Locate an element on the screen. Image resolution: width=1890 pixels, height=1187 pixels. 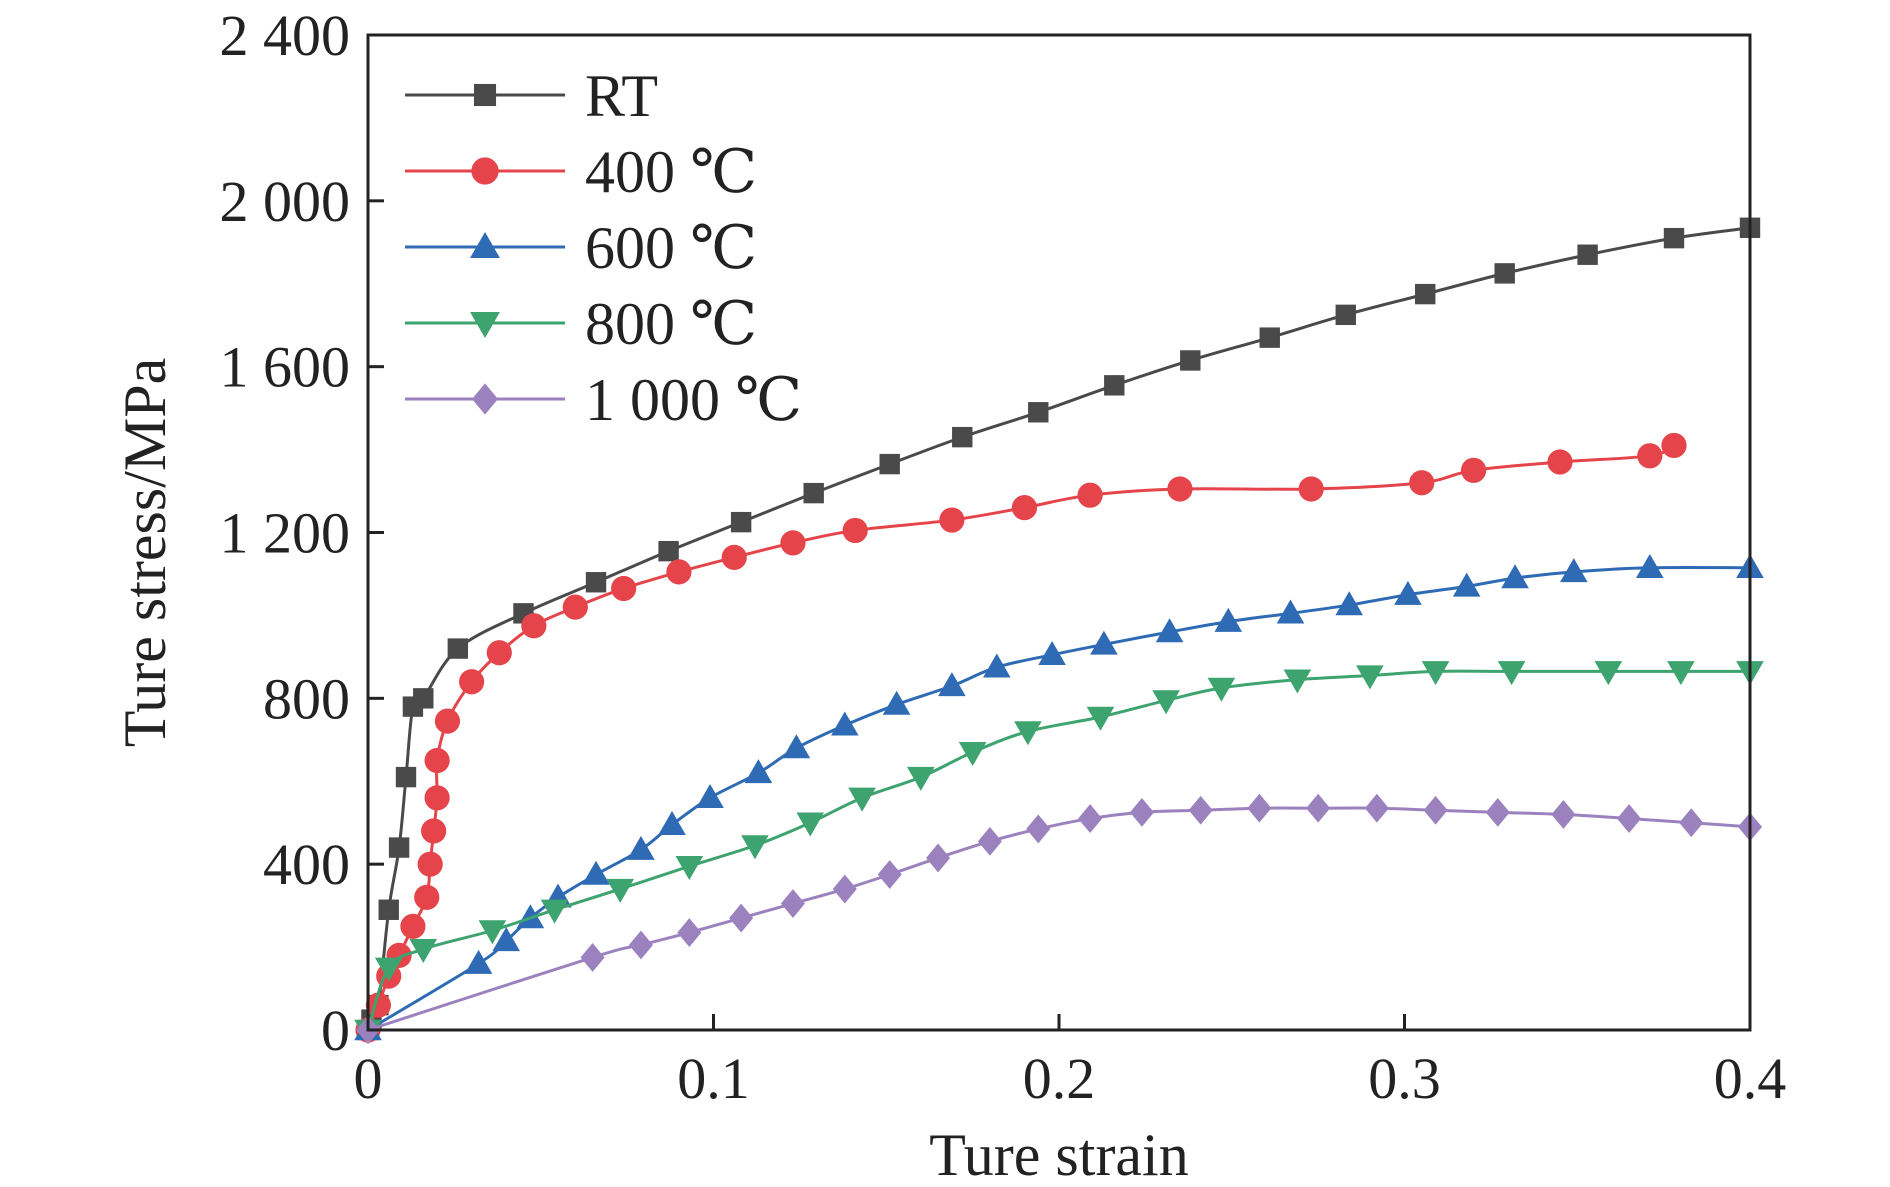
x-axis: 0 0.1 0.2 0.3 0.4 is located at coordinates (1070, 1062).